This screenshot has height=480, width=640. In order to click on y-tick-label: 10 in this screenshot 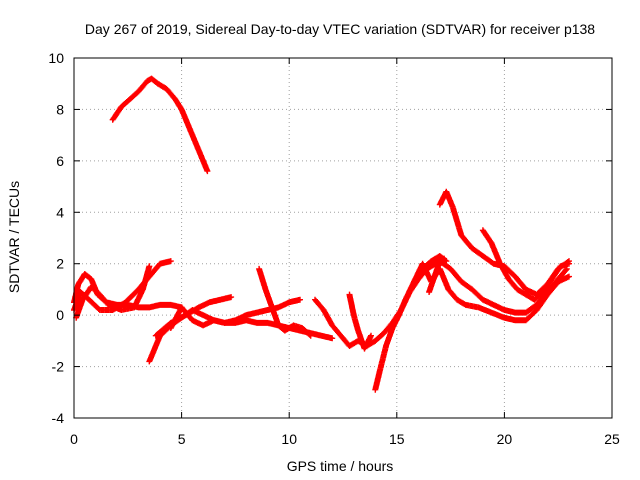, I will do `click(56, 58)`.